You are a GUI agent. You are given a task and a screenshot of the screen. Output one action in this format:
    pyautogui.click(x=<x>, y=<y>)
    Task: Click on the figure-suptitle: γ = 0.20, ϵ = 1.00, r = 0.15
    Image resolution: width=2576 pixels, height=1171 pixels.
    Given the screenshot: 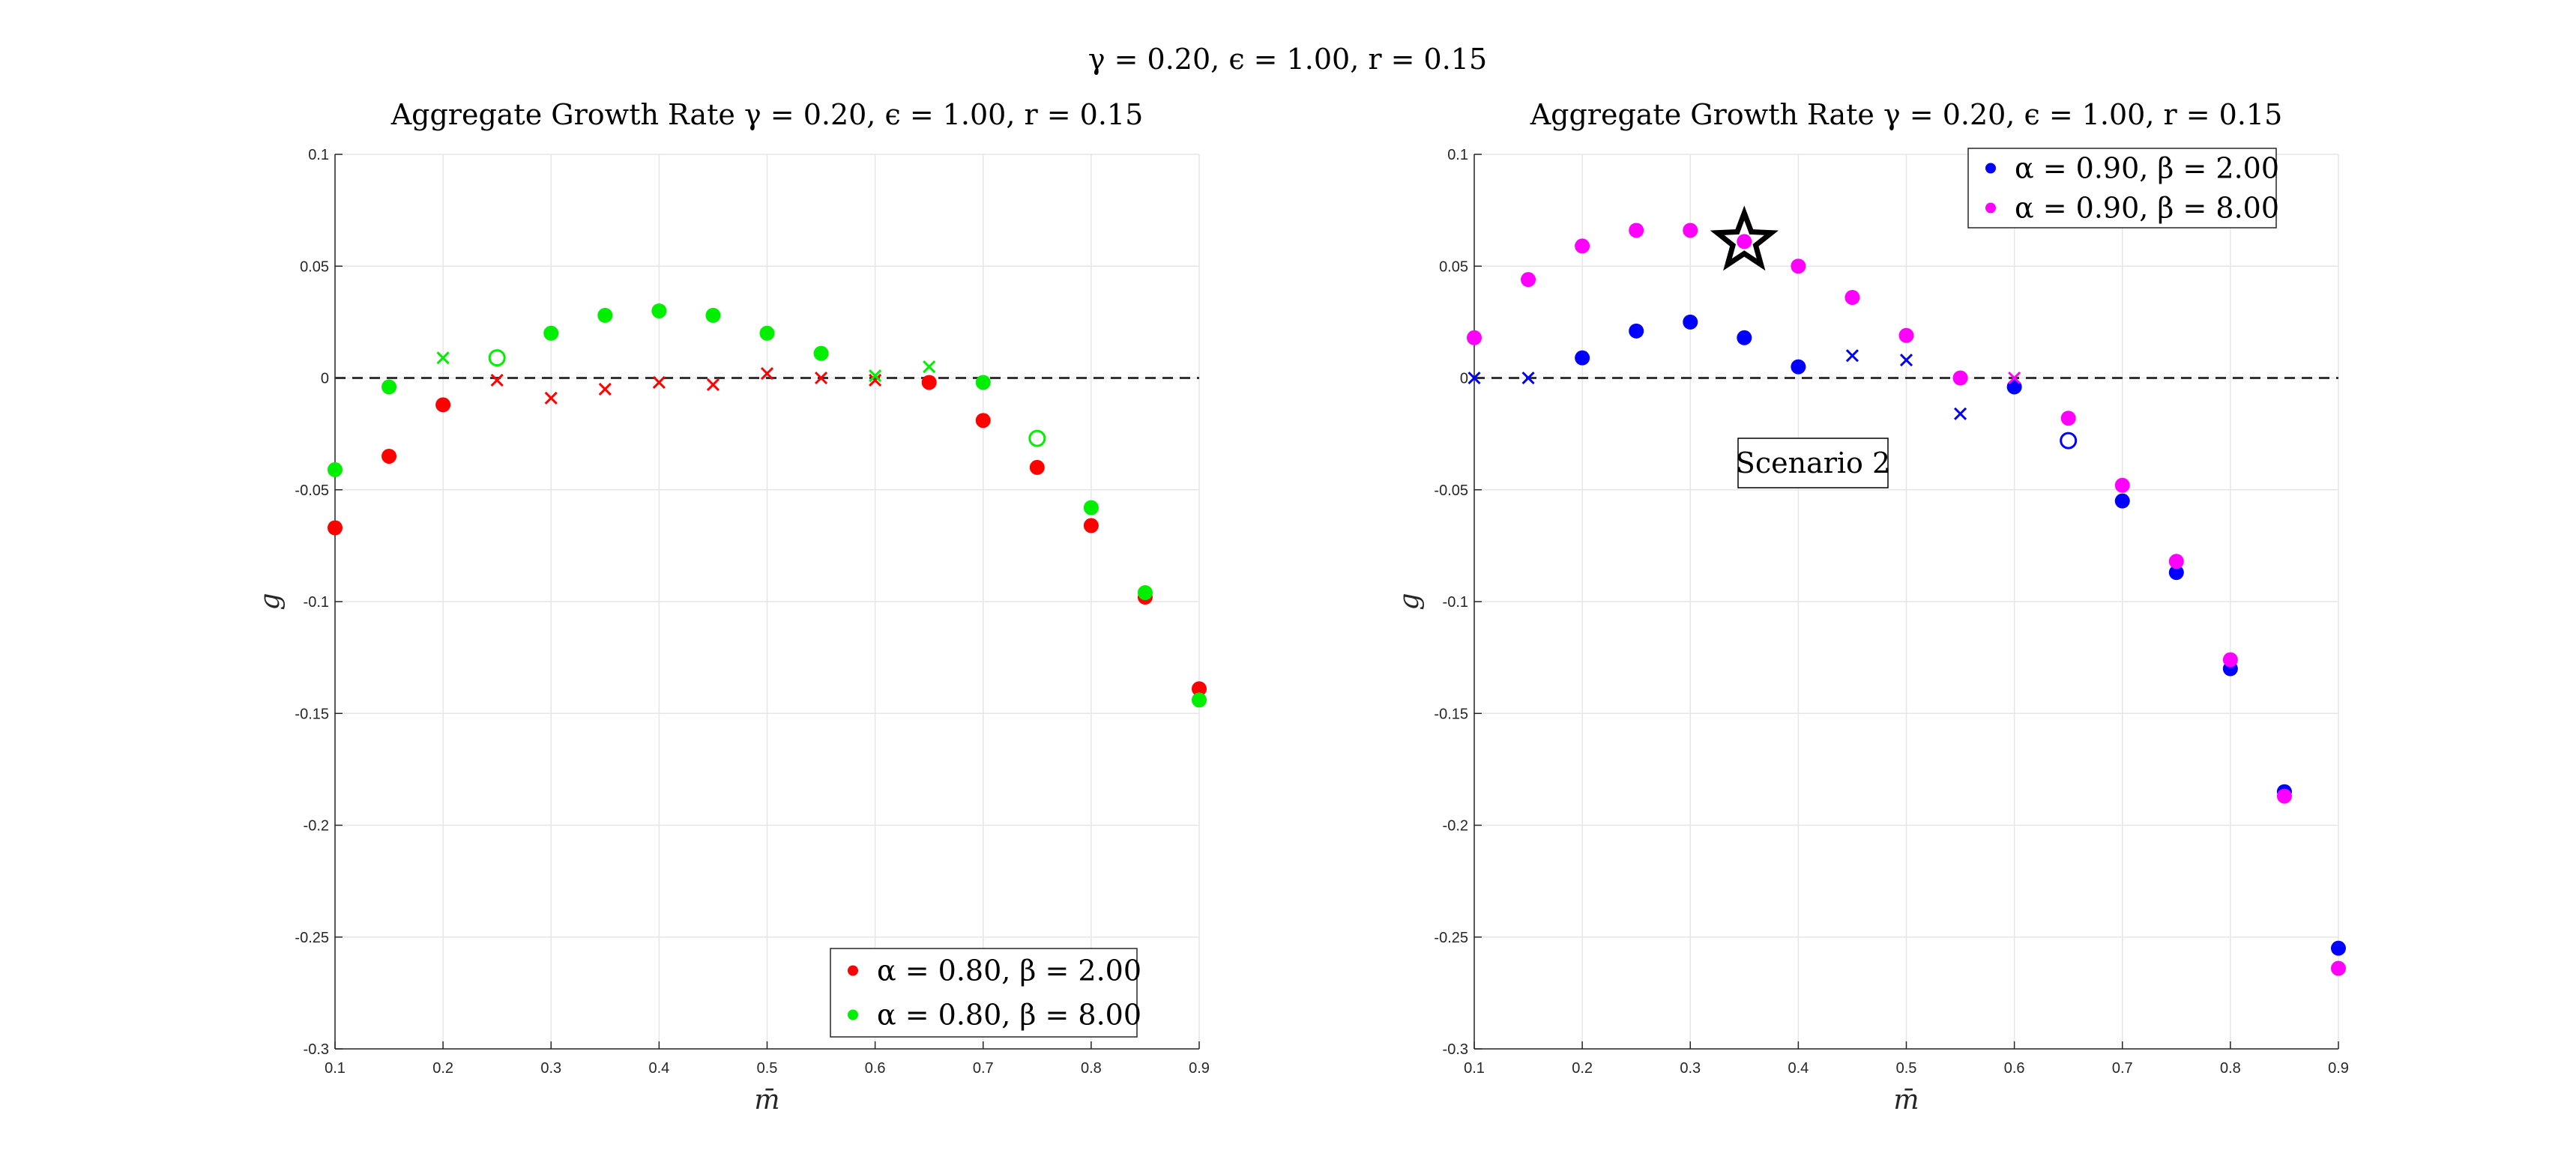 What is the action you would take?
    pyautogui.click(x=1288, y=59)
    